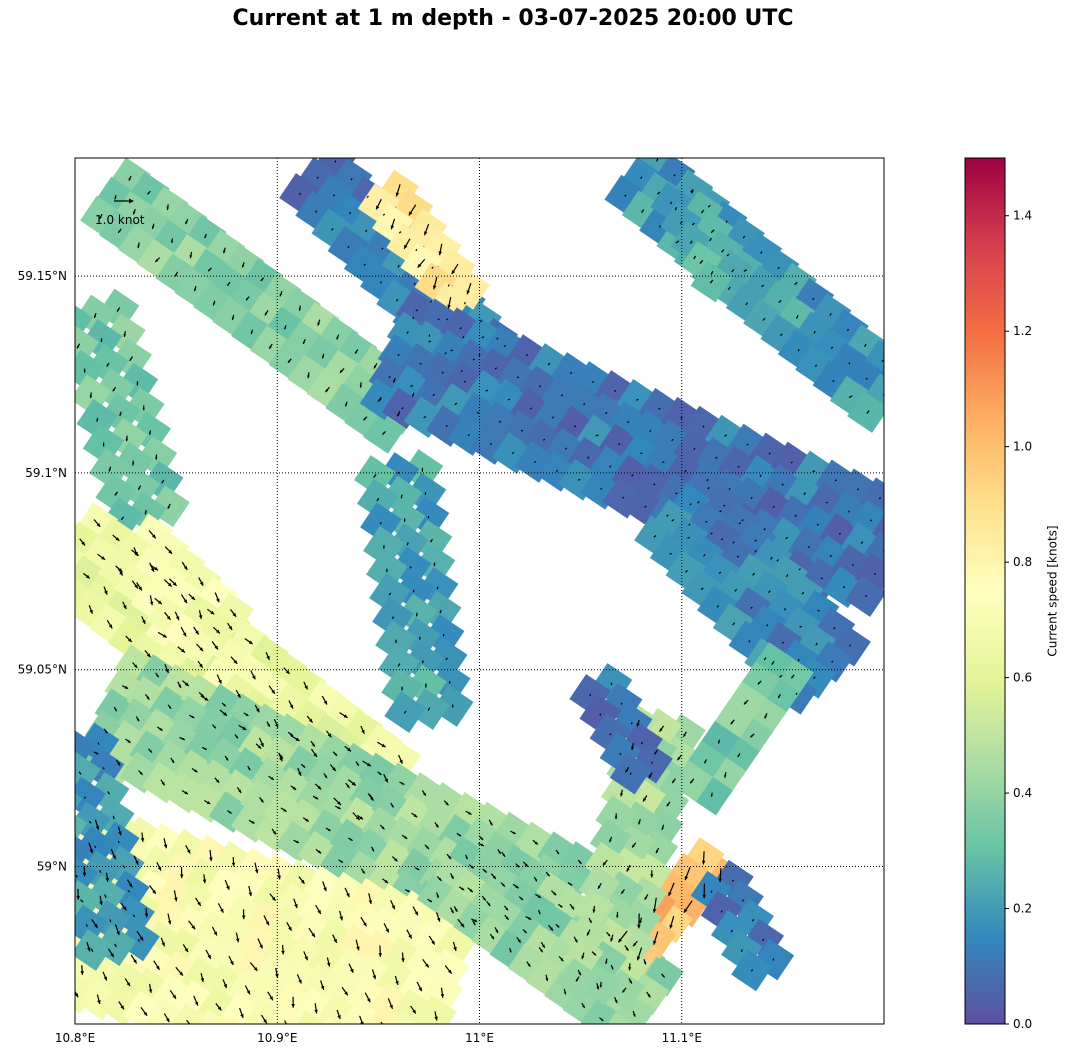 This screenshot has height=1057, width=1066. I want to click on colorbar-tick-label: 1.0, so click(1022, 447).